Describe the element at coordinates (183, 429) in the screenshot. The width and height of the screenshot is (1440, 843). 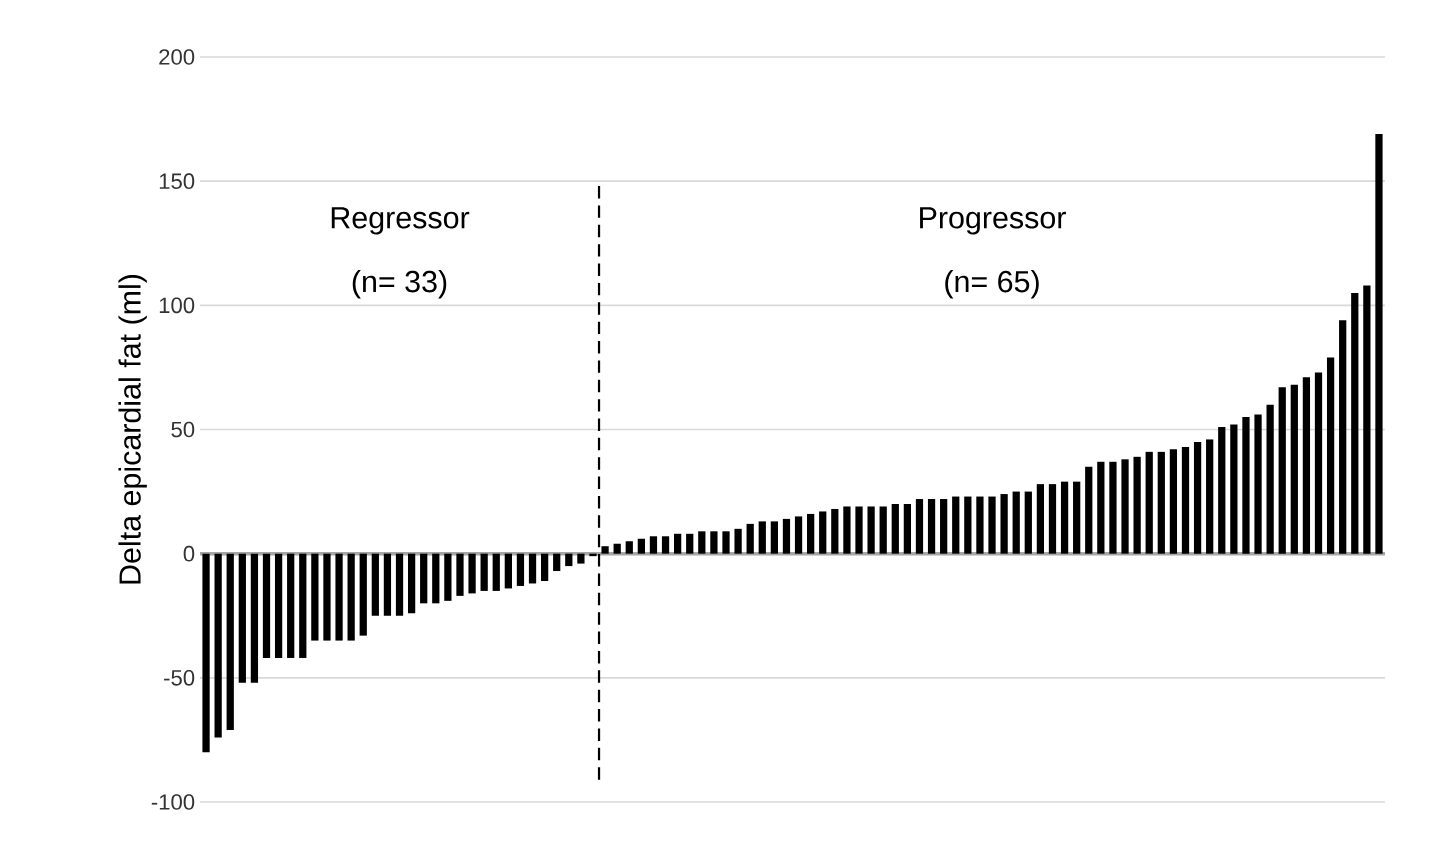
I see `y-tick-label: 50` at that location.